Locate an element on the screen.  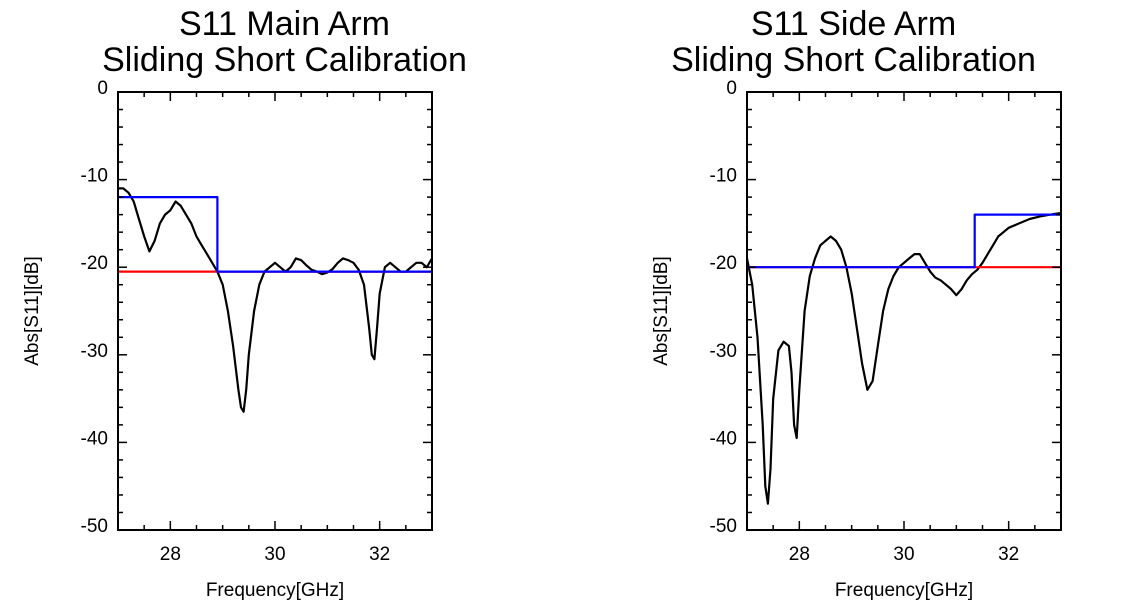
chart-title: S11 Side Arm Sliding Short Calibration is located at coordinates (853, 42).